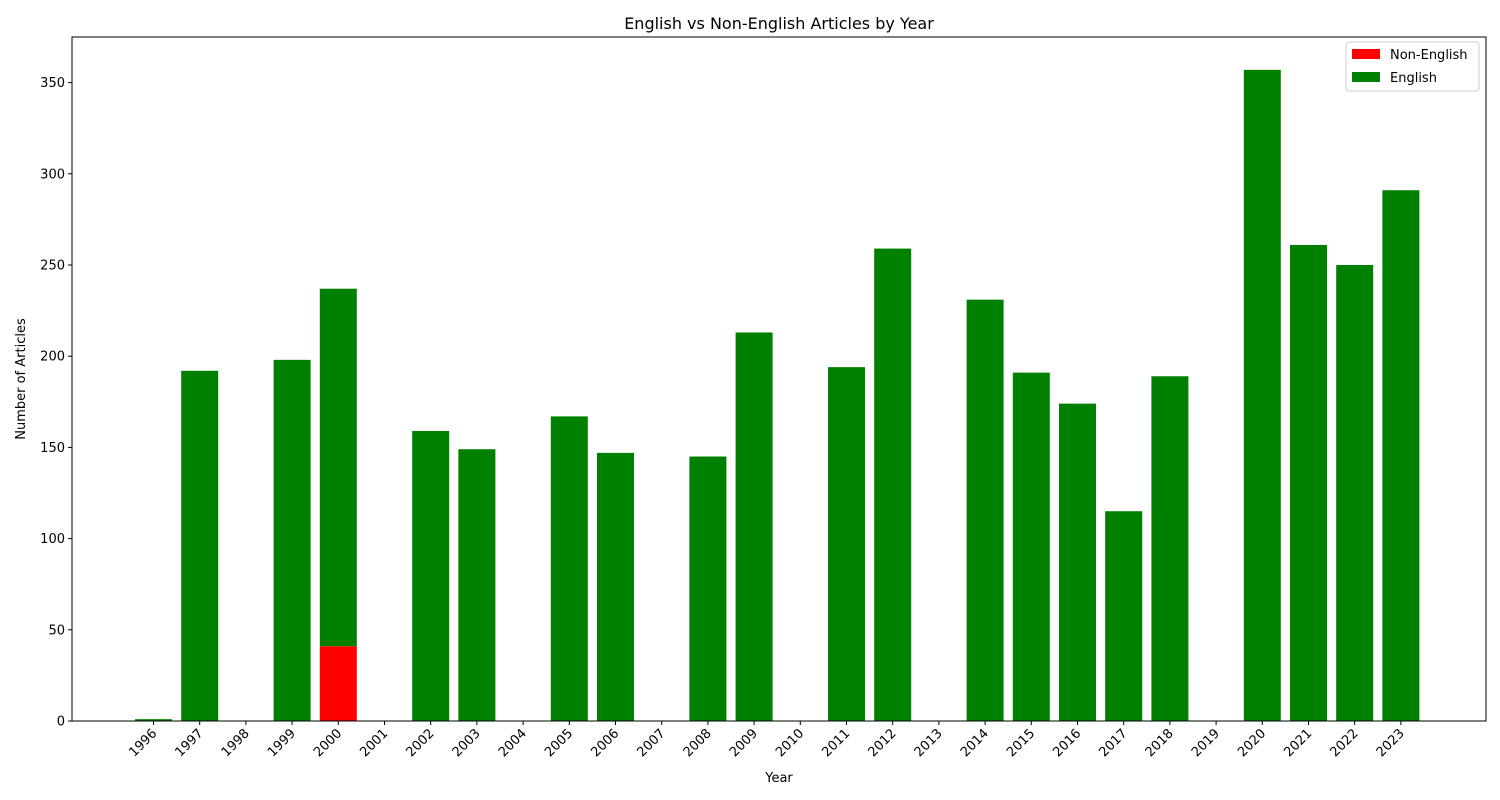 The image size is (1500, 800). What do you see at coordinates (1355, 493) in the screenshot?
I see `bar-english-2022` at bounding box center [1355, 493].